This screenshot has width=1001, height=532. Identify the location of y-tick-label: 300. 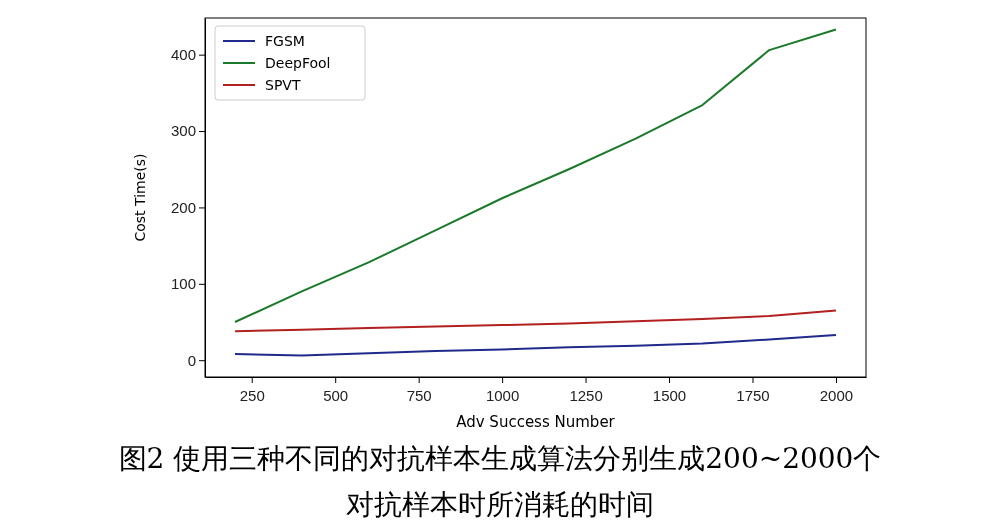
(183, 131).